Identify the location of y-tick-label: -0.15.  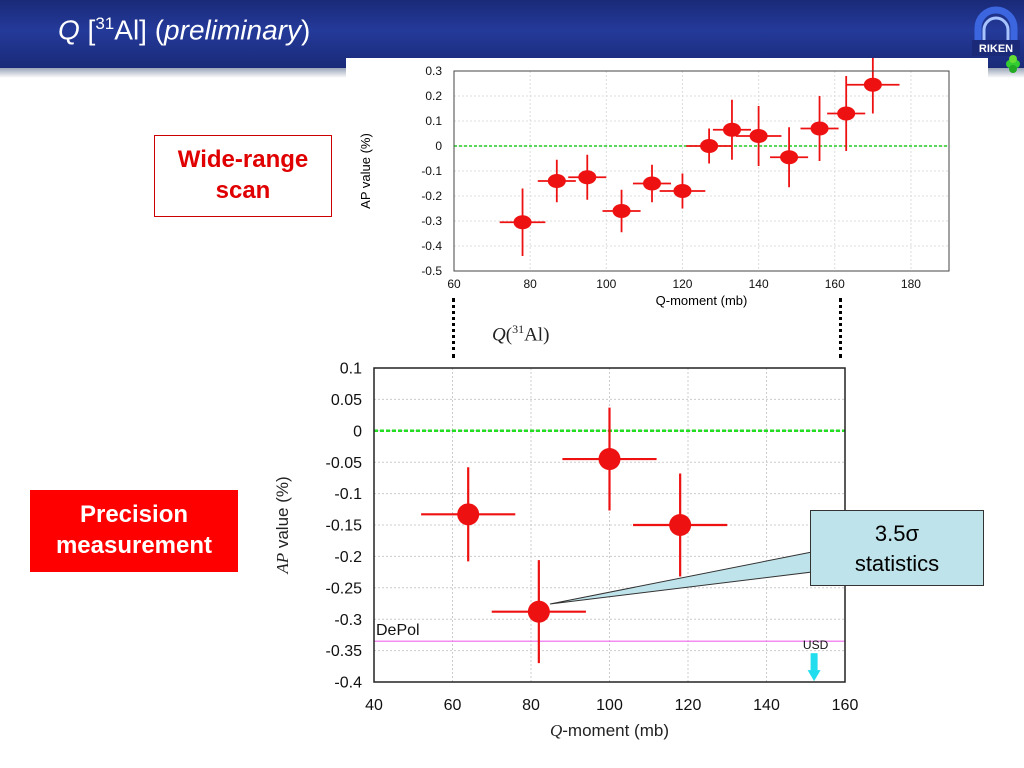
(344, 526).